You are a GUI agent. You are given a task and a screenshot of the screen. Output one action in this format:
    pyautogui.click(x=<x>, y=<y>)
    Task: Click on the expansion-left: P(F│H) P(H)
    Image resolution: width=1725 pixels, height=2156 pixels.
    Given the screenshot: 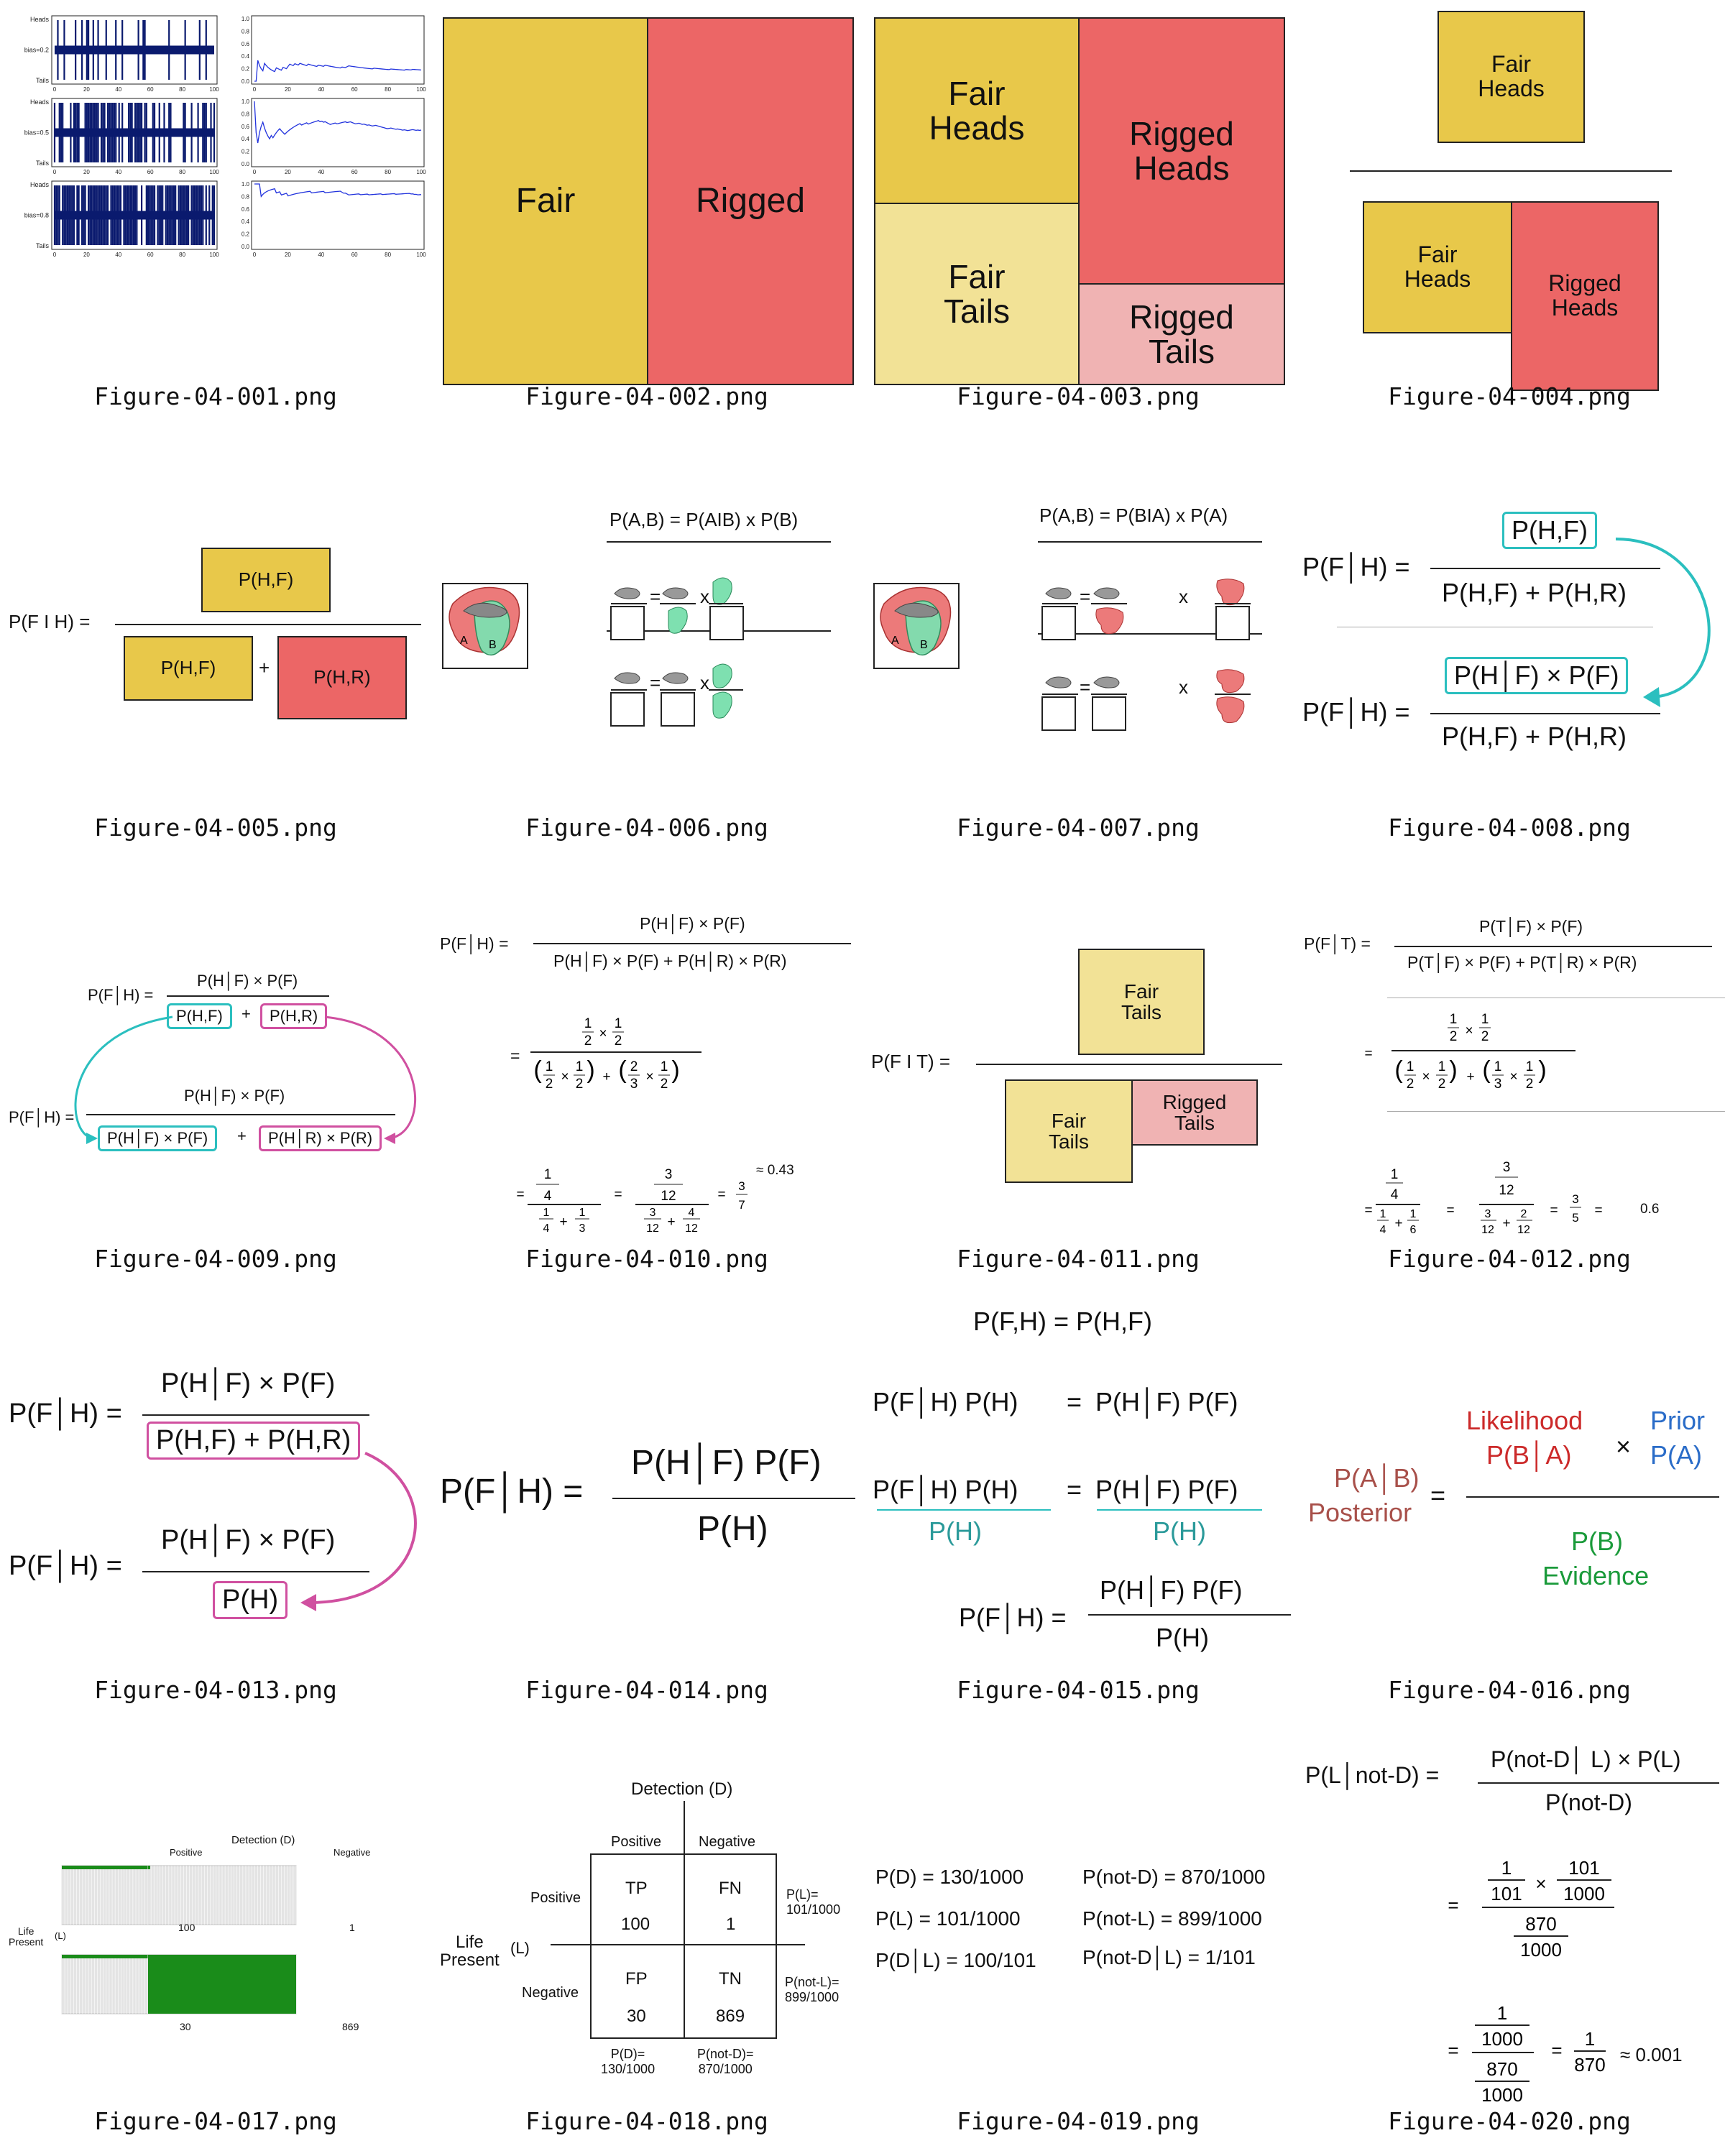 What is the action you would take?
    pyautogui.click(x=945, y=1490)
    